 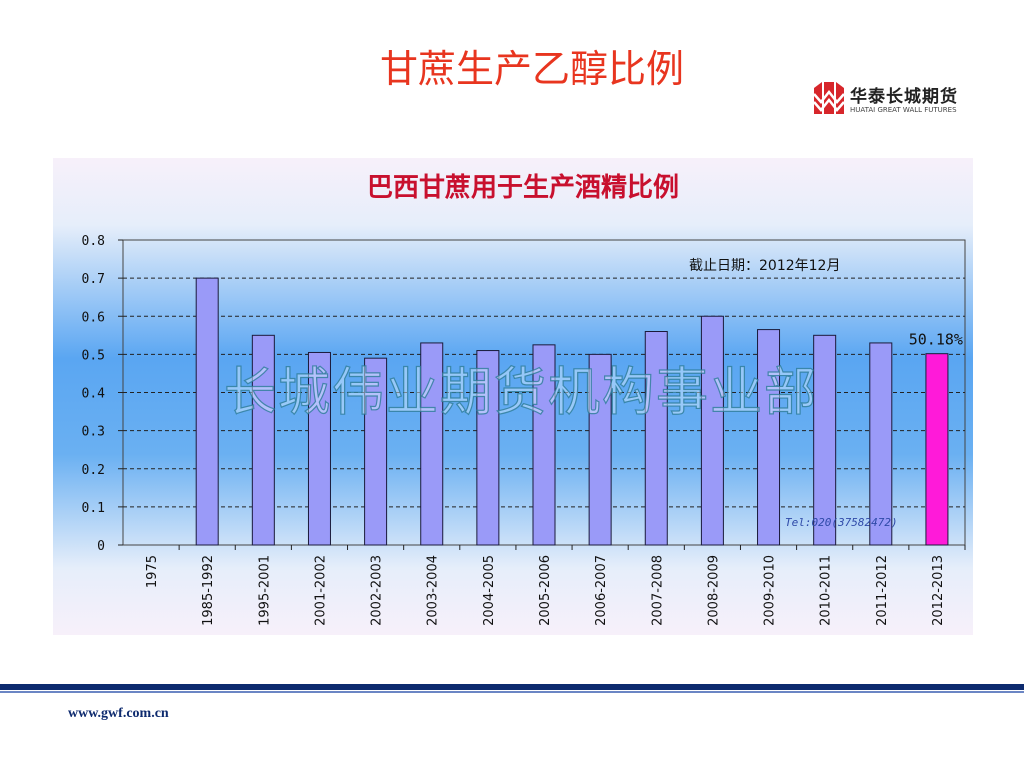 I want to click on logo-name-en: HUATAI GREAT WALL FUTURES, so click(x=903, y=110).